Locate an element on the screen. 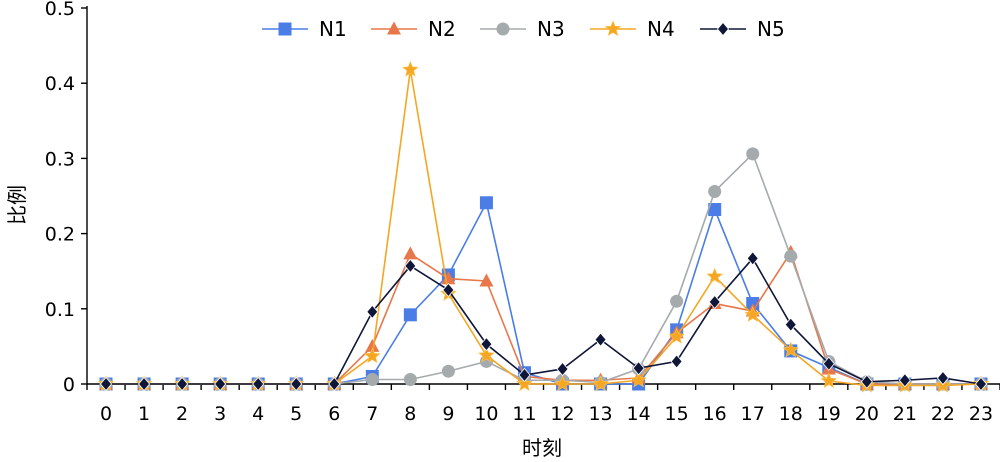 The width and height of the screenshot is (1000, 462). x-tick-label: 8 is located at coordinates (410, 414).